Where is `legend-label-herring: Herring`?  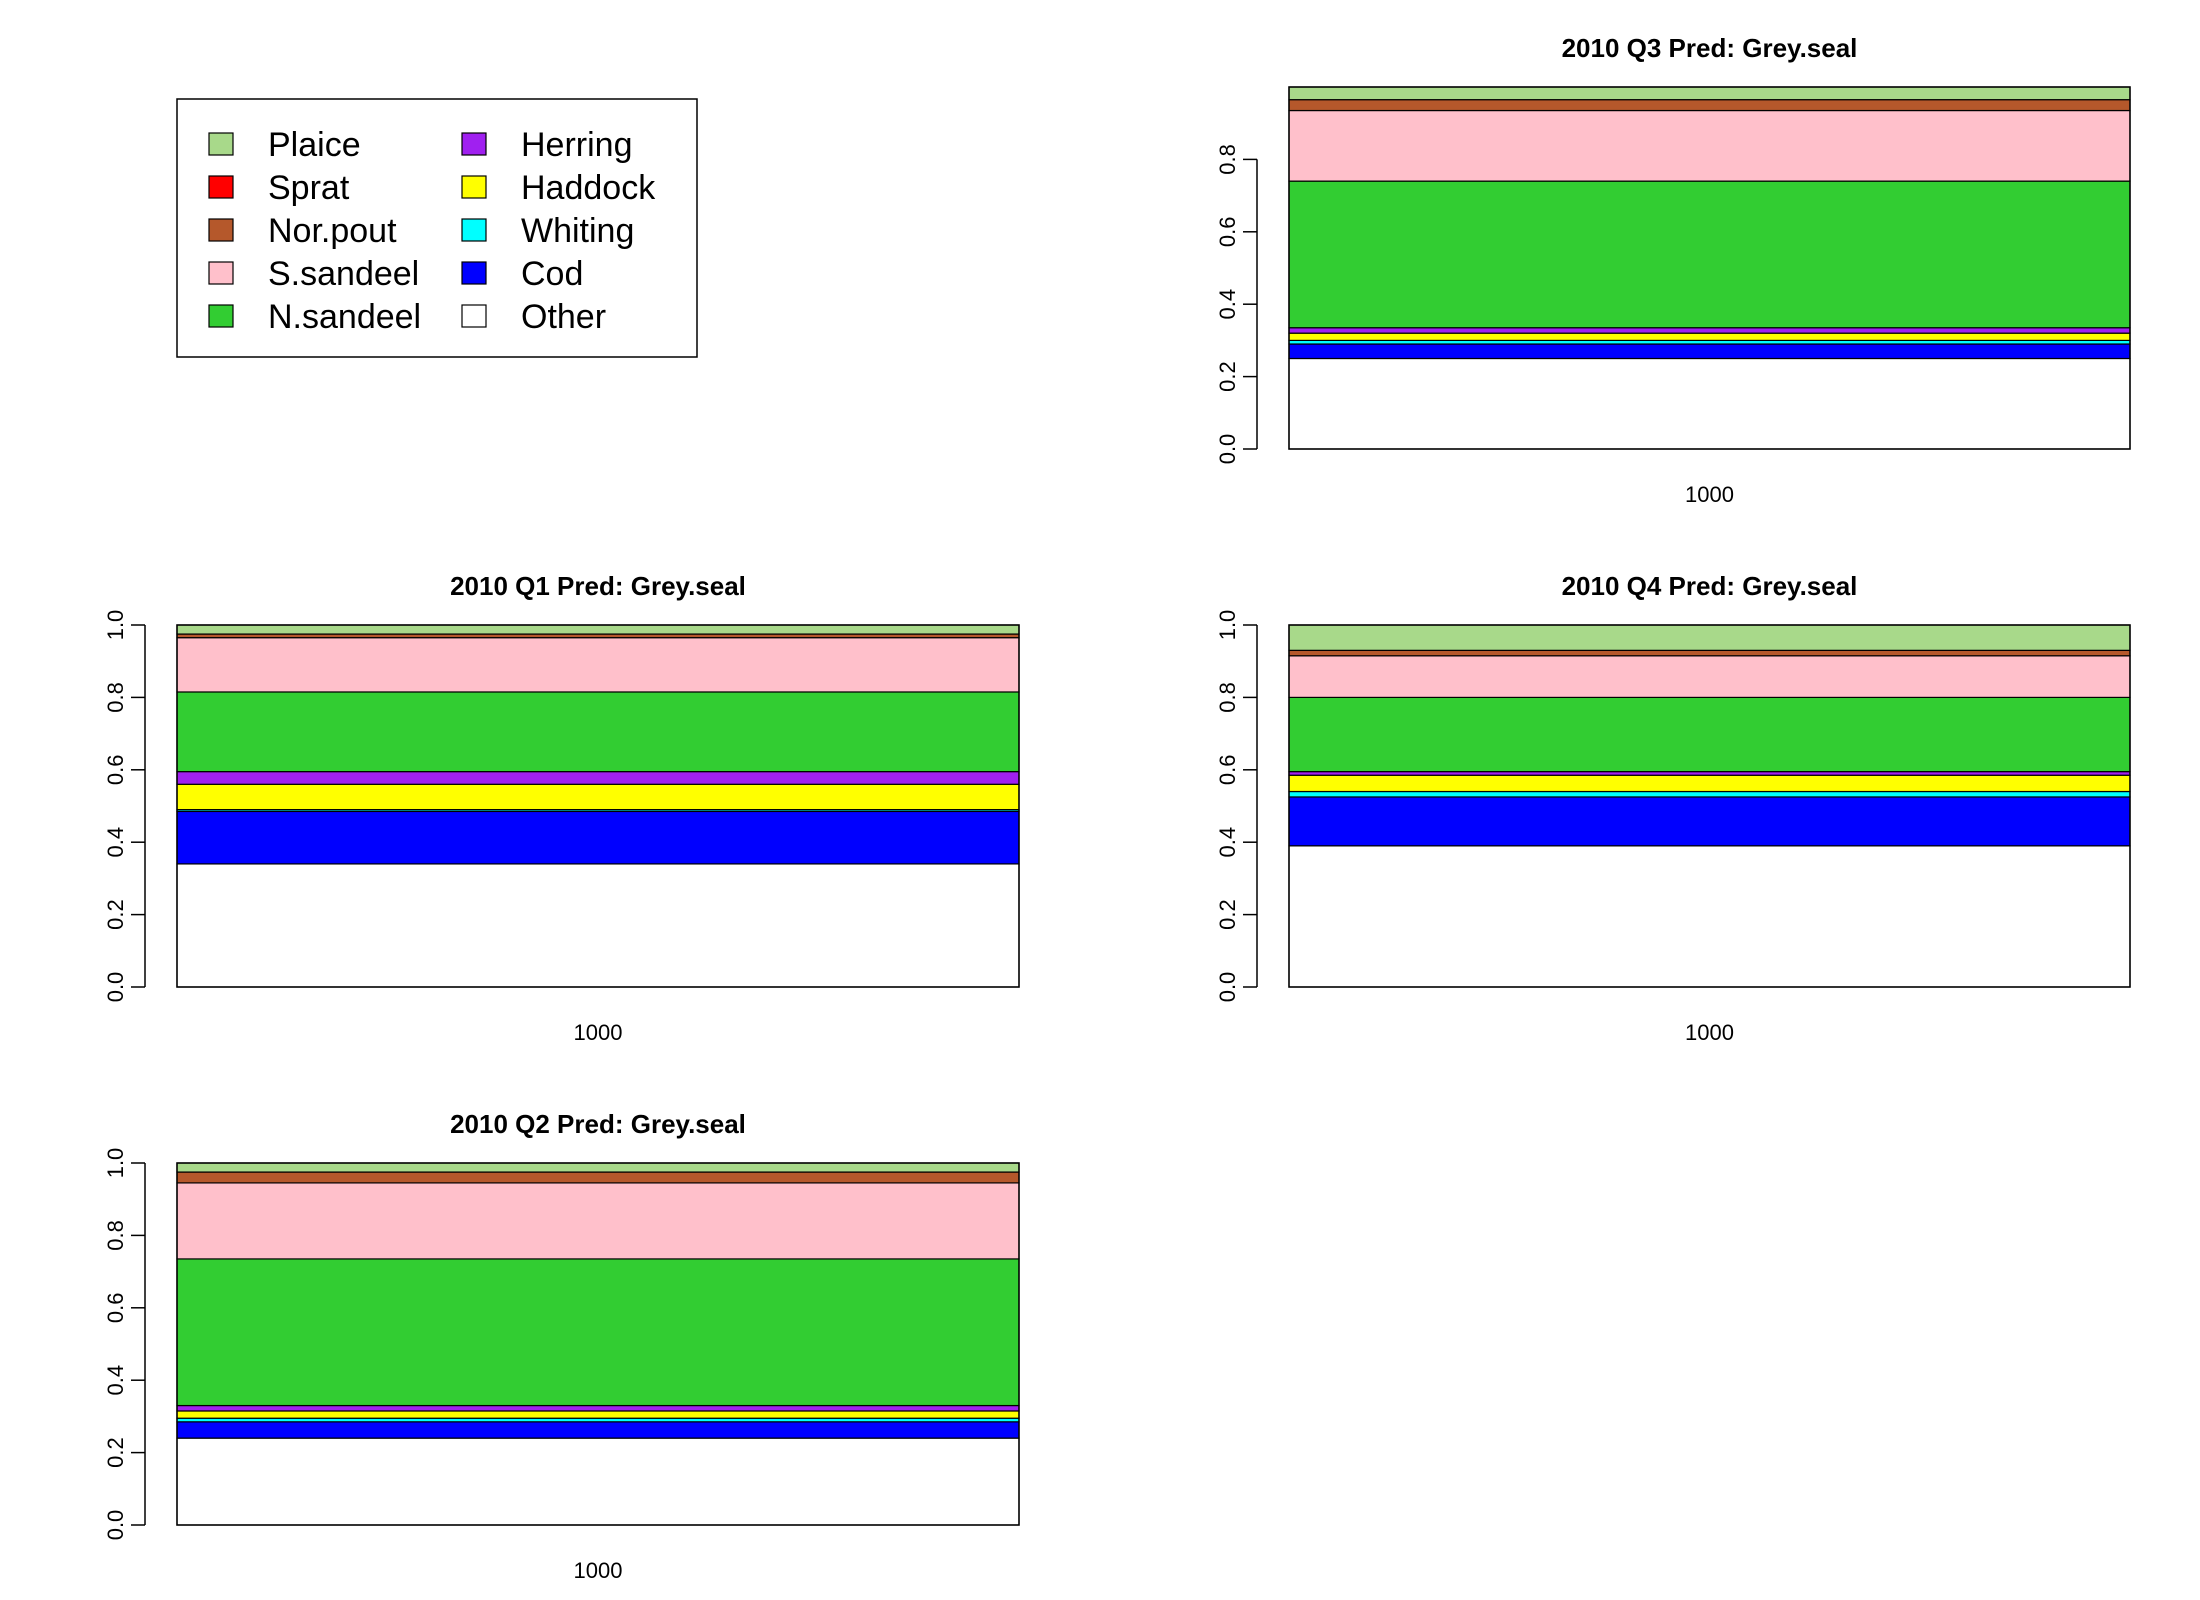
legend-label-herring: Herring is located at coordinates (576, 145).